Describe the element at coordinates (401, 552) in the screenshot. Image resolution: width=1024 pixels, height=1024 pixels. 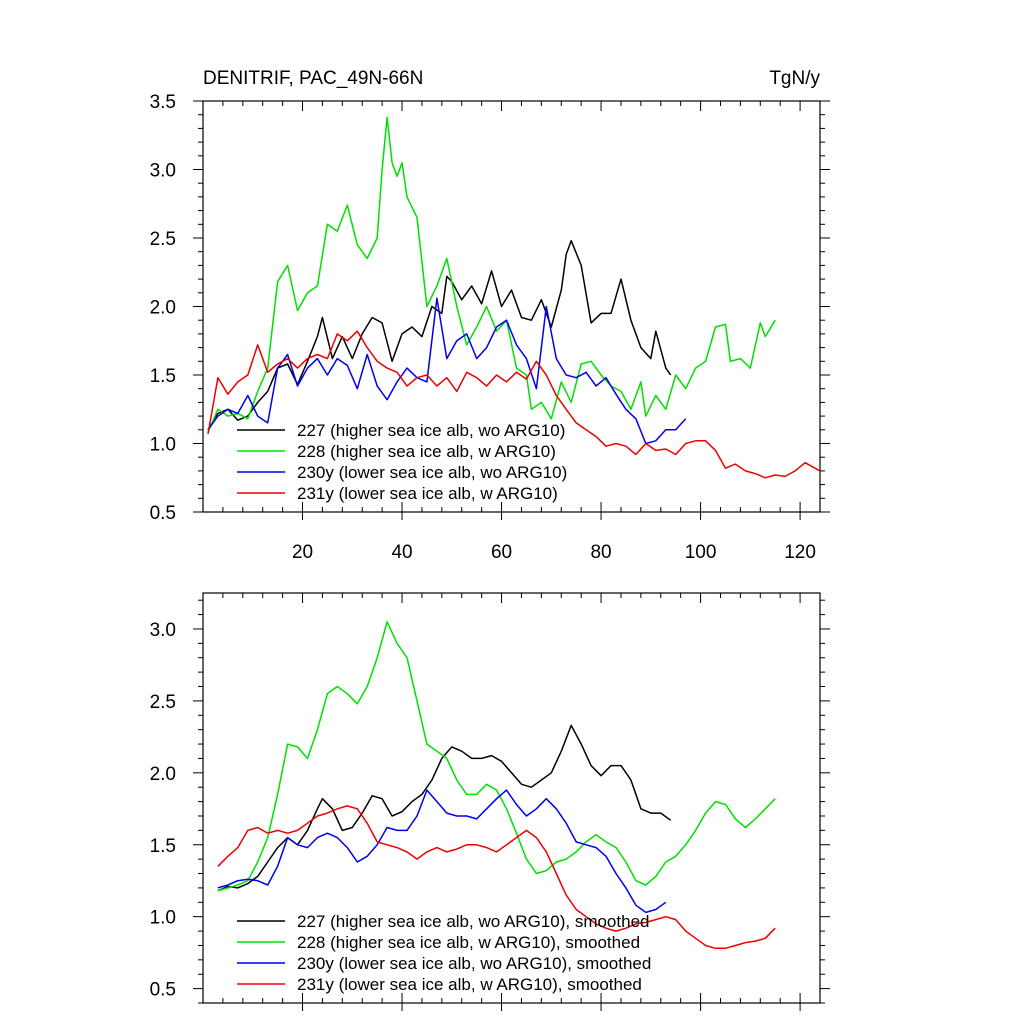
I see `x-tick-label: 40` at that location.